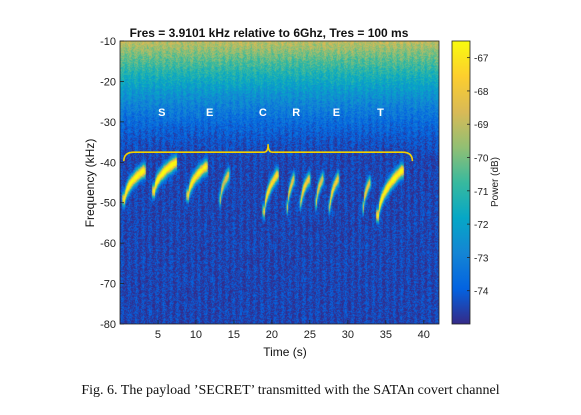 The height and width of the screenshot is (415, 581). Describe the element at coordinates (90, 183) in the screenshot. I see `y-axis-label: Frequency (kHz)` at that location.